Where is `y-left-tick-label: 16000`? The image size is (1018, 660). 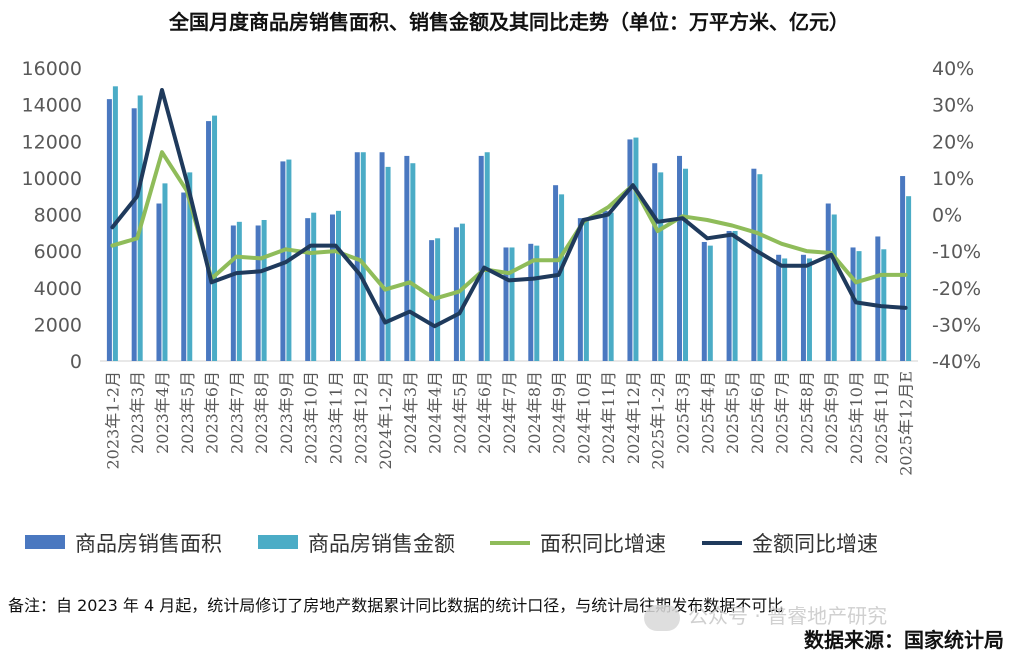
y-left-tick-label: 16000 is located at coordinates (52, 69).